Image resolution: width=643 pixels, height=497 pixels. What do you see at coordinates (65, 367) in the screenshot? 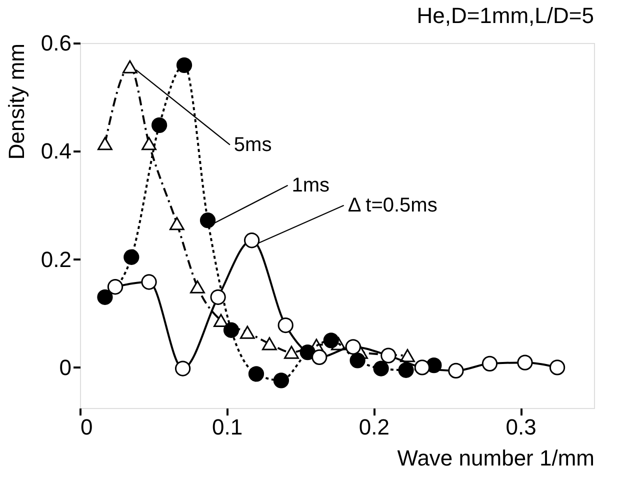
I see `y-tick-label: 0` at bounding box center [65, 367].